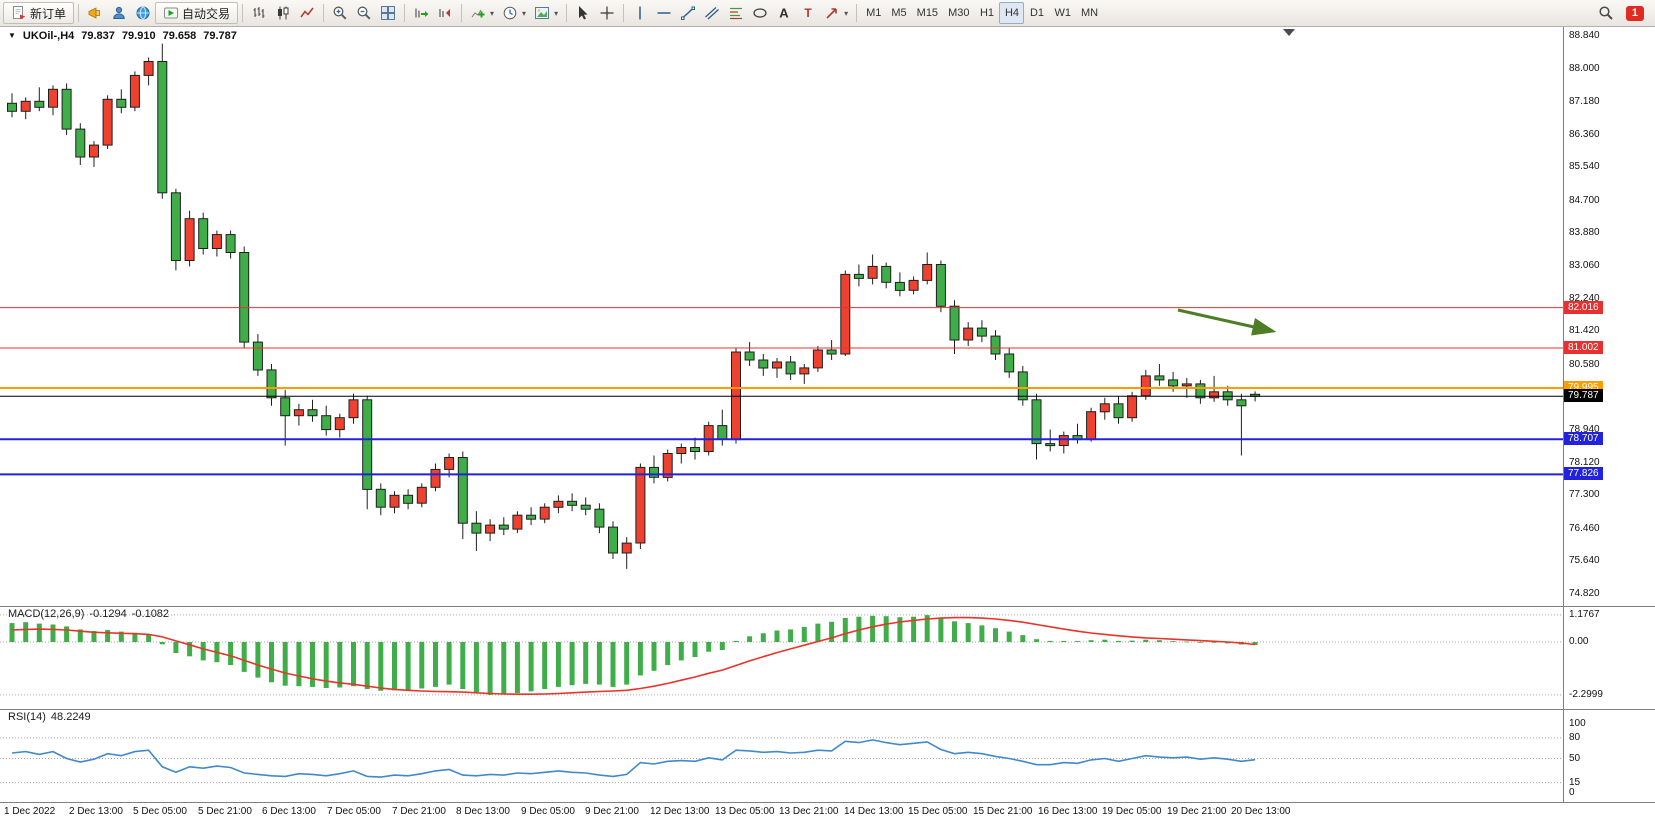 The width and height of the screenshot is (1655, 824). Describe the element at coordinates (1062, 13) in the screenshot. I see `timeframe-w1-button: W1` at that location.